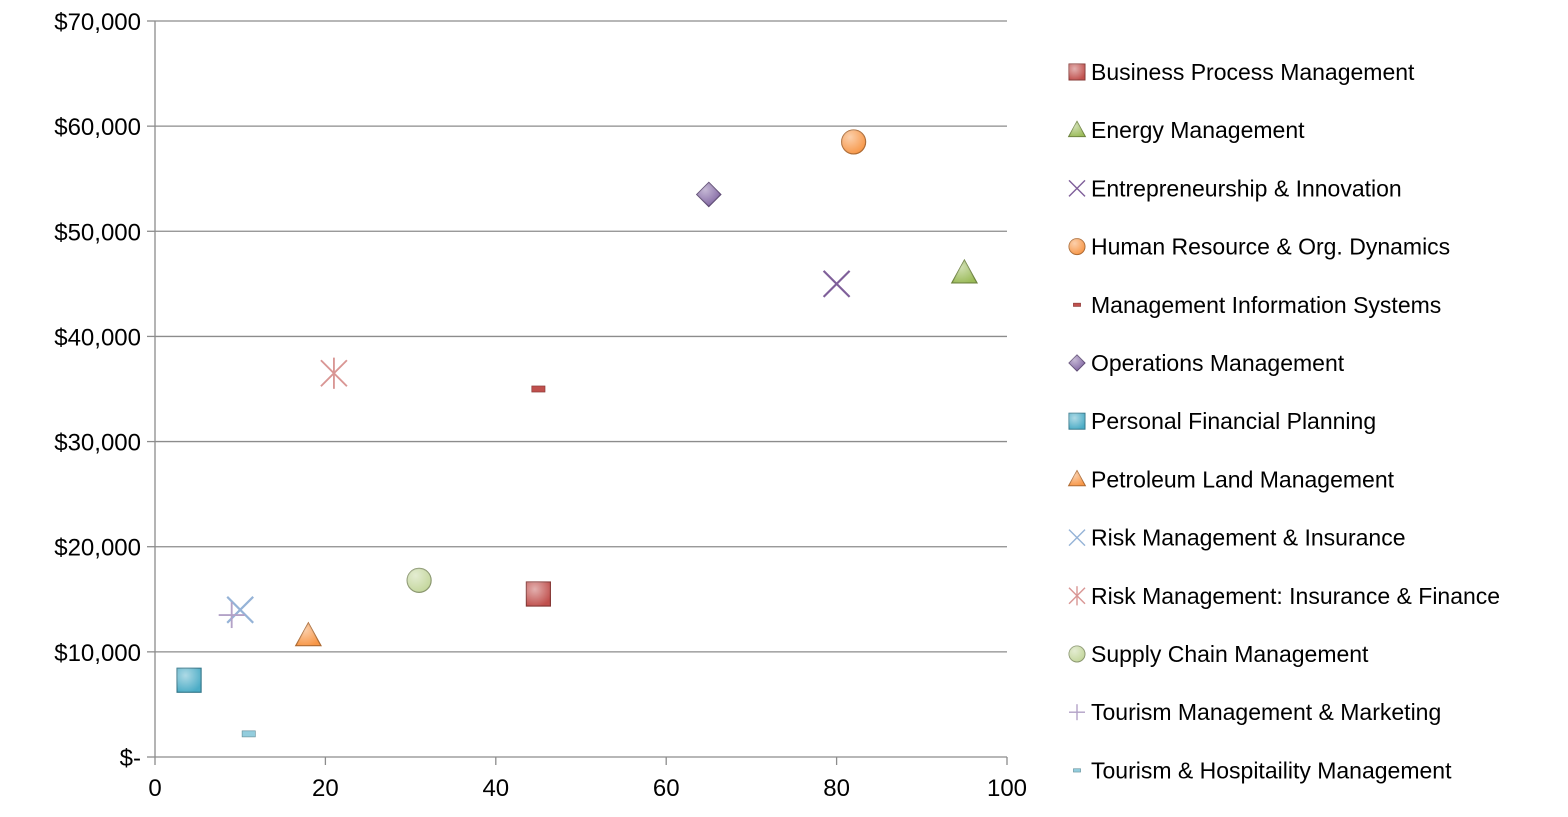  What do you see at coordinates (1270, 247) in the screenshot?
I see `legend-label: Human Resource & Org. Dynamics` at bounding box center [1270, 247].